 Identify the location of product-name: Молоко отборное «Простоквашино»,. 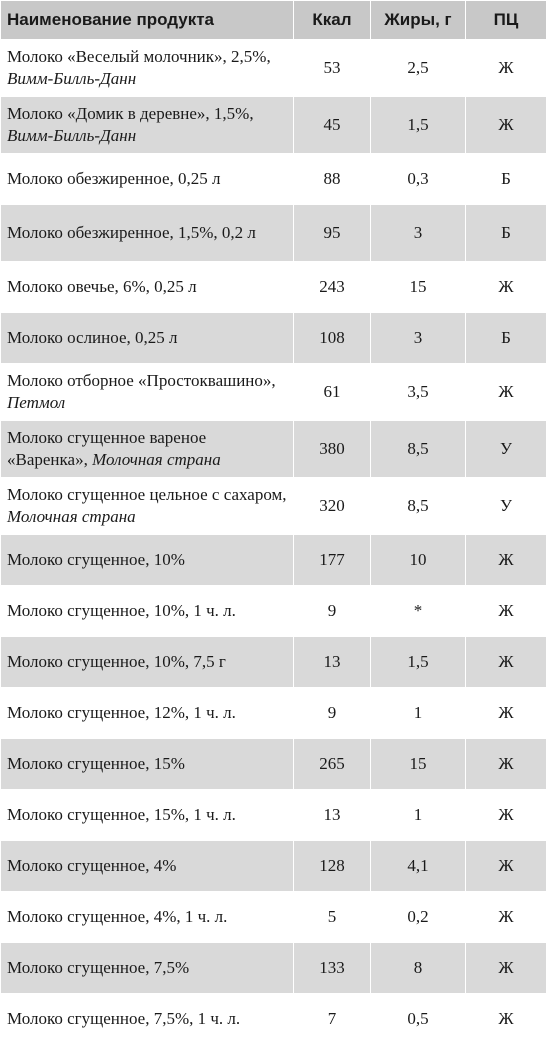
(141, 380).